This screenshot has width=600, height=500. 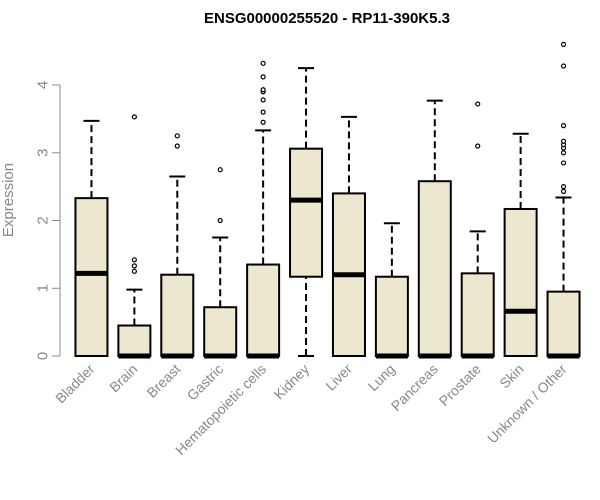 What do you see at coordinates (134, 236) in the screenshot?
I see `box-brain` at bounding box center [134, 236].